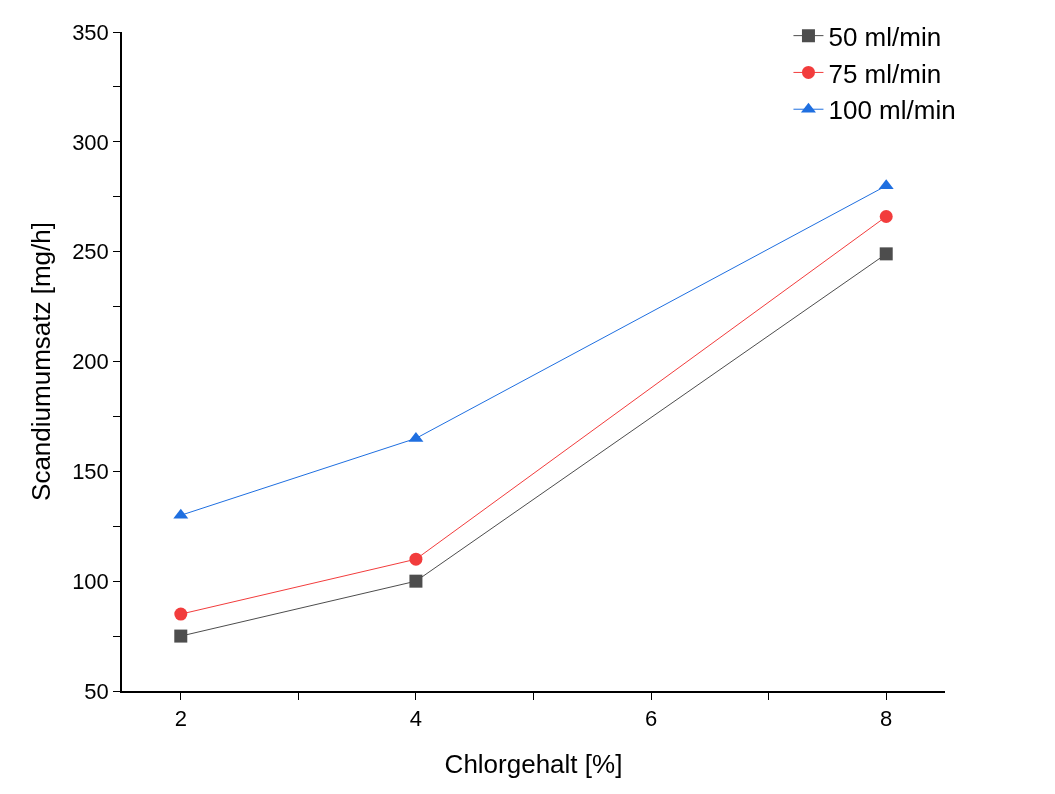 This screenshot has height=794, width=1055. I want to click on x-tick-label: 4, so click(416, 719).